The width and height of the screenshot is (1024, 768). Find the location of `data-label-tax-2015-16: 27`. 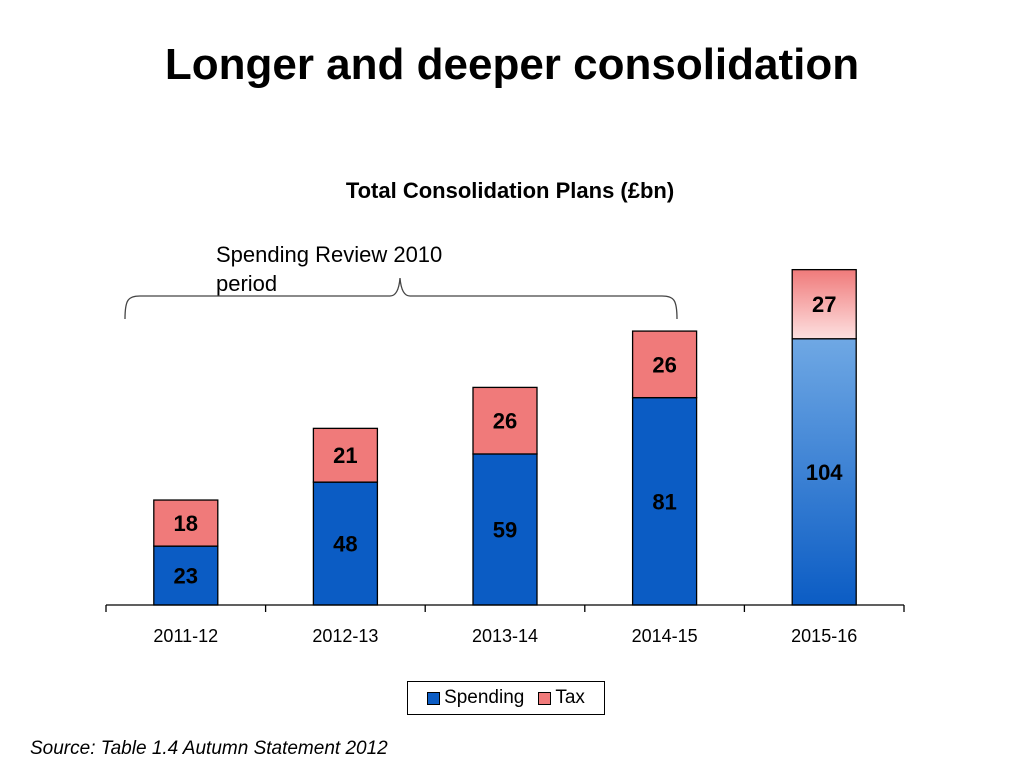

data-label-tax-2015-16: 27 is located at coordinates (824, 304).